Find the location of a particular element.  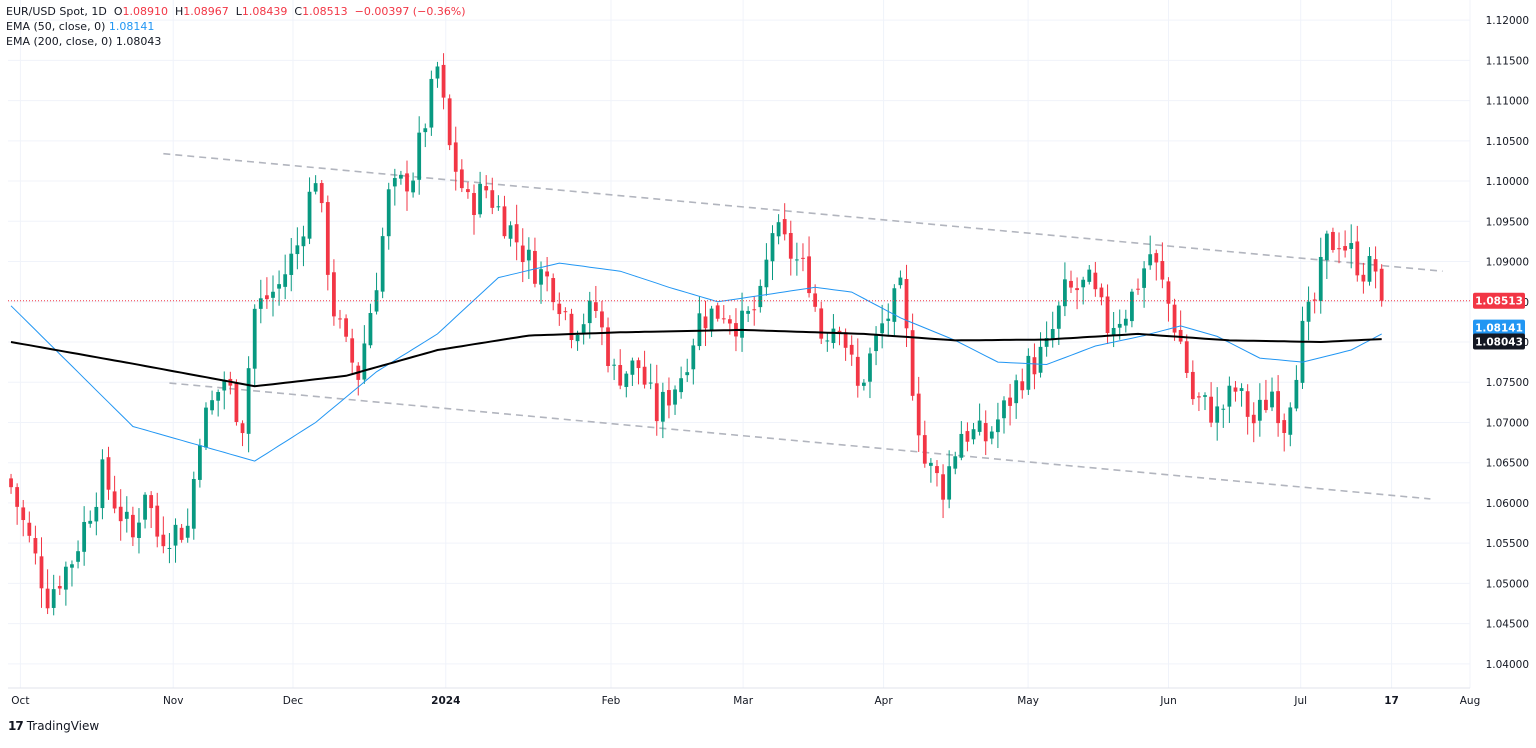

time-axis: Oct Nov Dec 2024 Feb Mar Apr May Jun Jul 17 Aug is located at coordinates (745, 701).